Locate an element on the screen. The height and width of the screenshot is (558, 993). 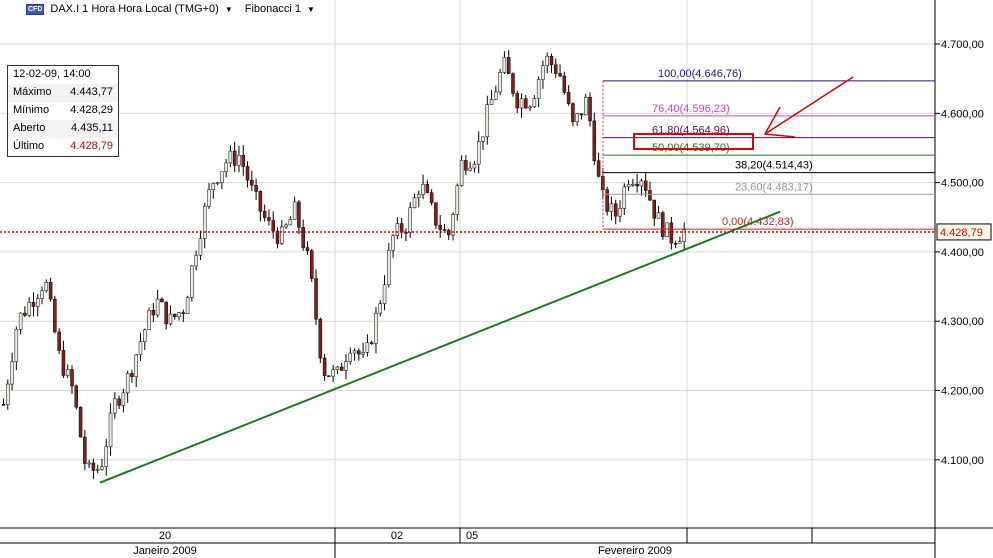
annotation-arrow is located at coordinates (809, 105).